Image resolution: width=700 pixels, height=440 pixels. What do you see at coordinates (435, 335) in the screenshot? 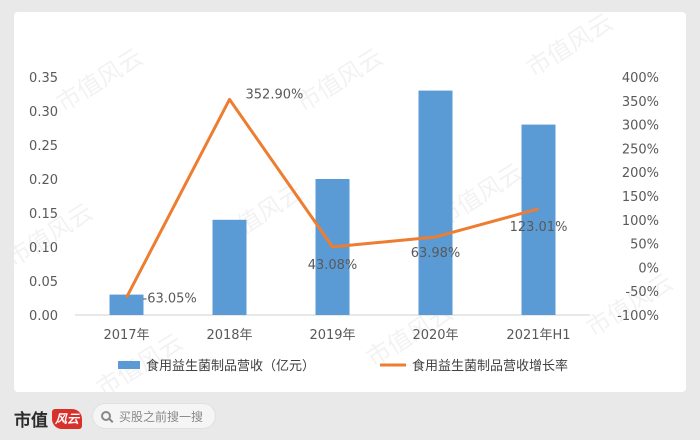
I see `x-tick-label: 2020年` at bounding box center [435, 335].